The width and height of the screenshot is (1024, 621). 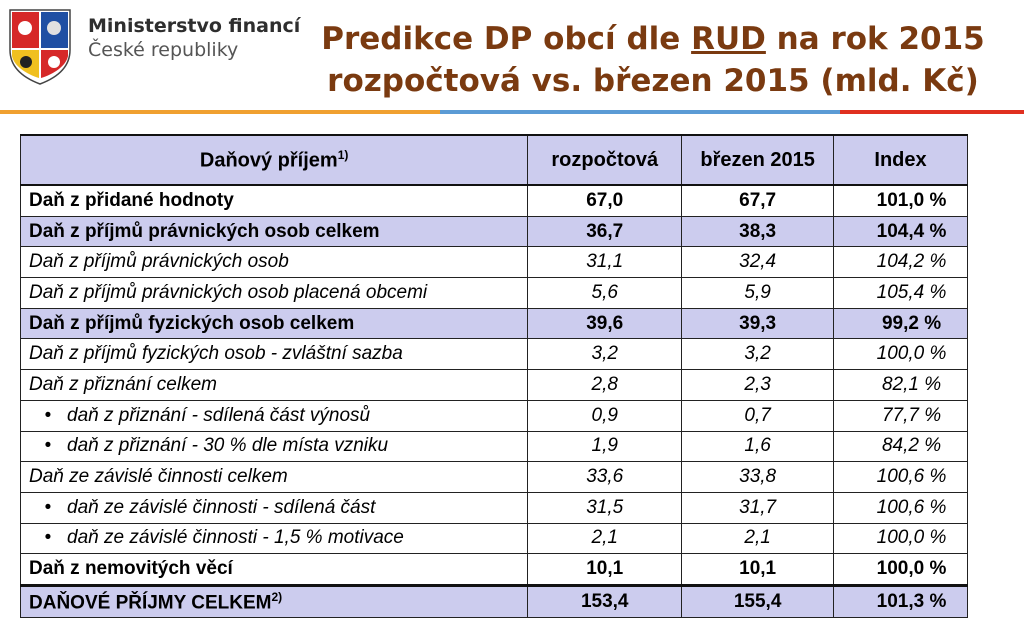 I want to click on ministry-name: Ministerstvo financí České republiky, so click(x=194, y=38).